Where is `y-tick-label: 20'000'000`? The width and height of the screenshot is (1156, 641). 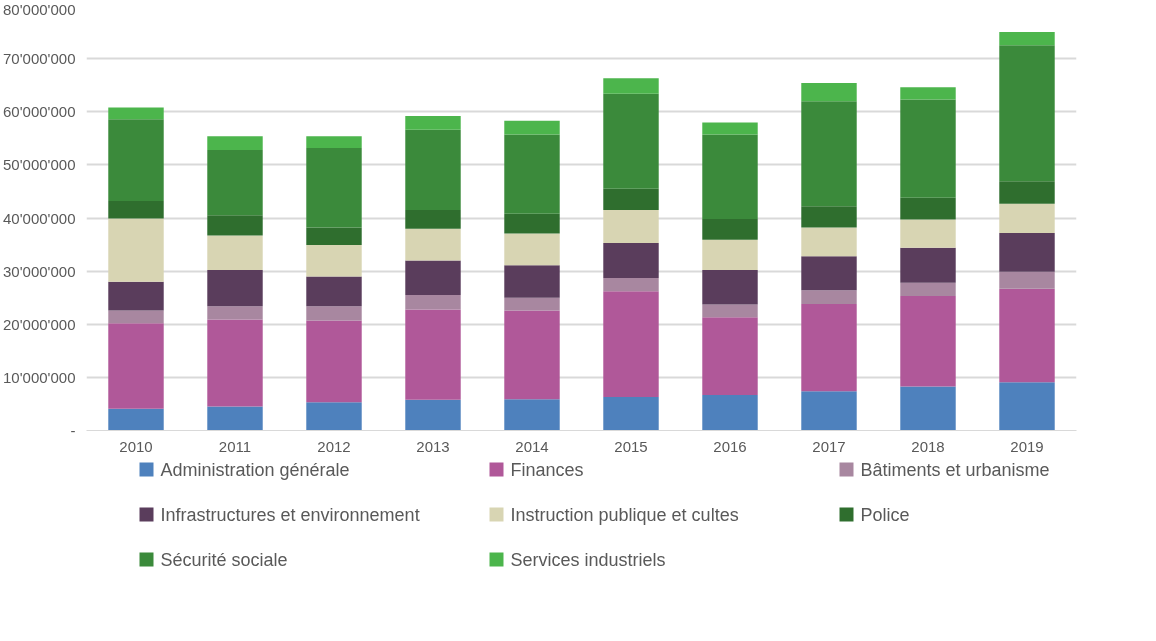 y-tick-label: 20'000'000 is located at coordinates (39, 324).